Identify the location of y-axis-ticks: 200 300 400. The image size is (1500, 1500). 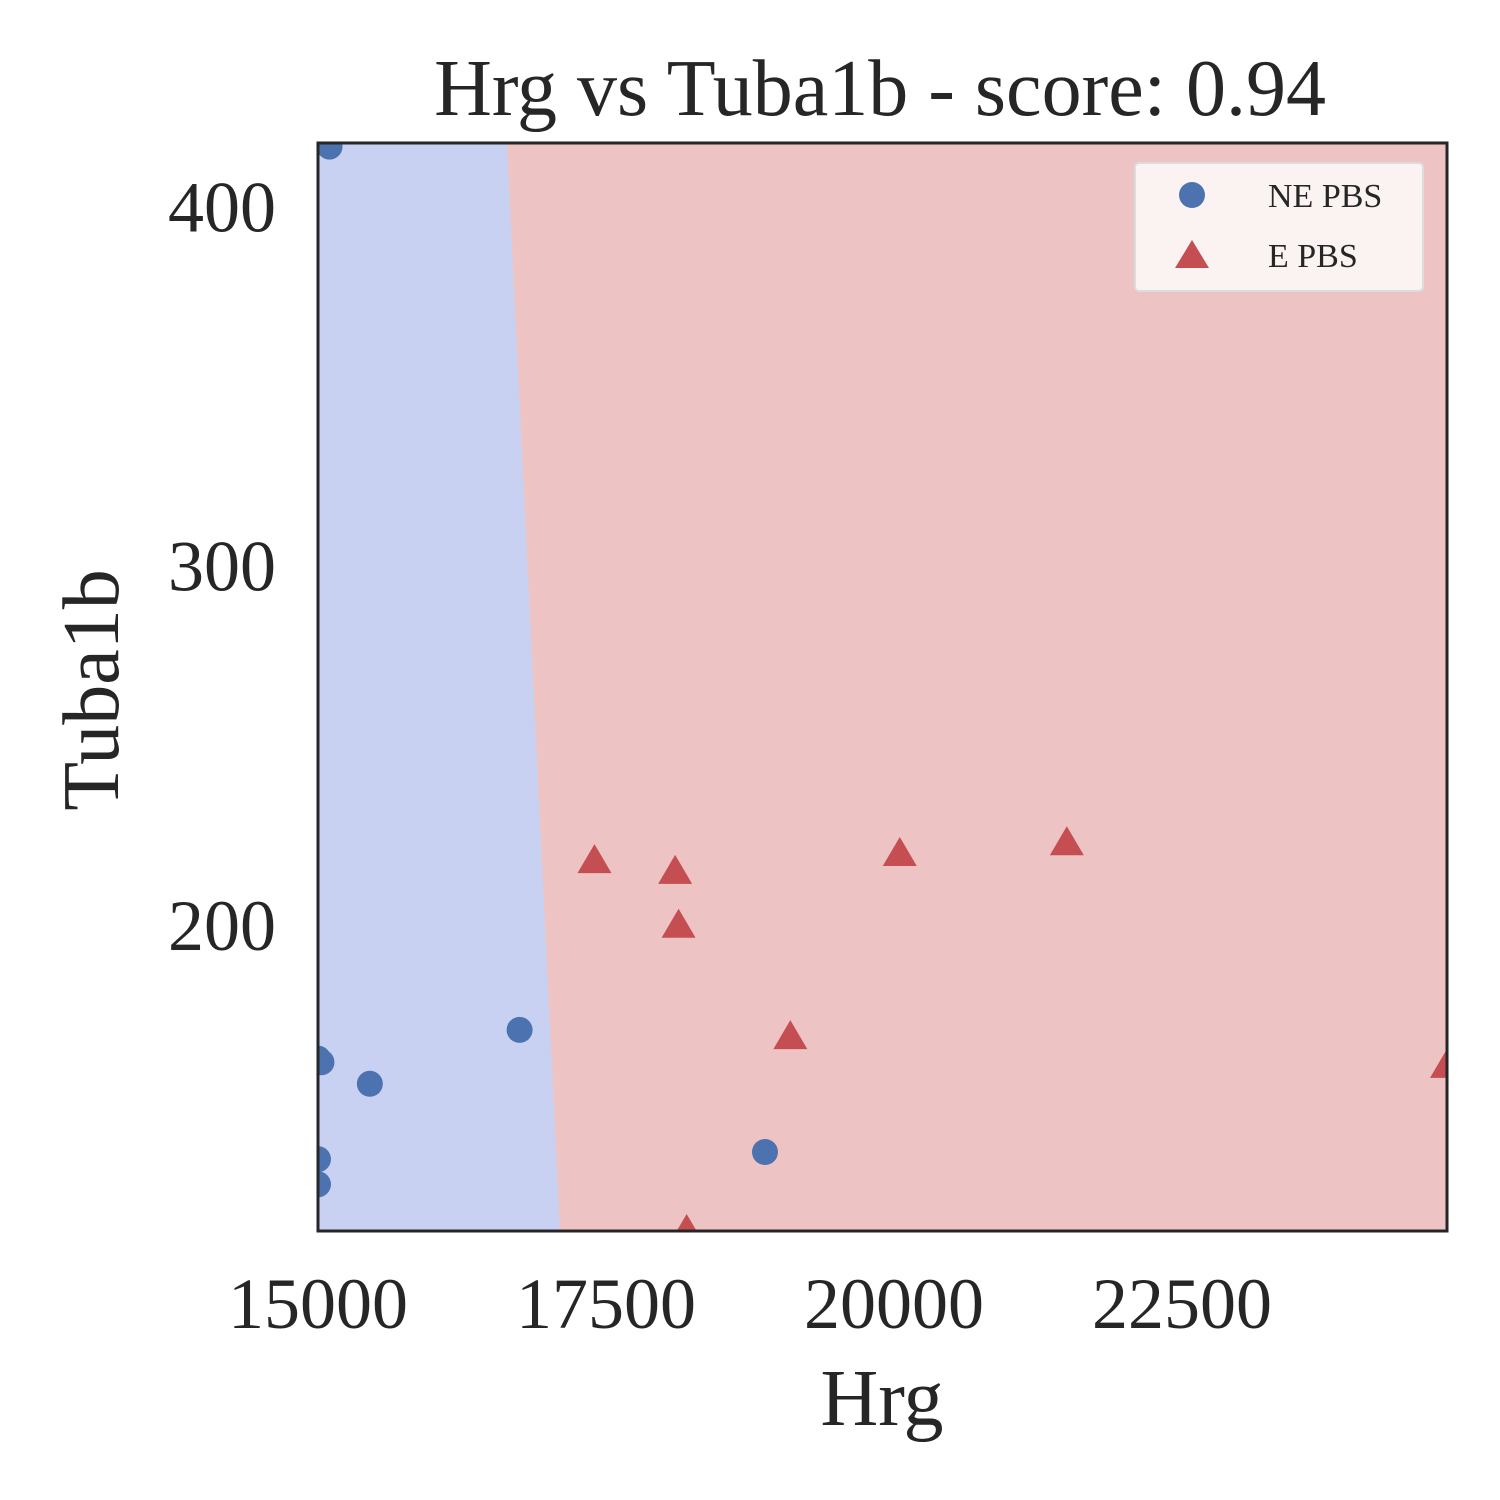
(222, 567).